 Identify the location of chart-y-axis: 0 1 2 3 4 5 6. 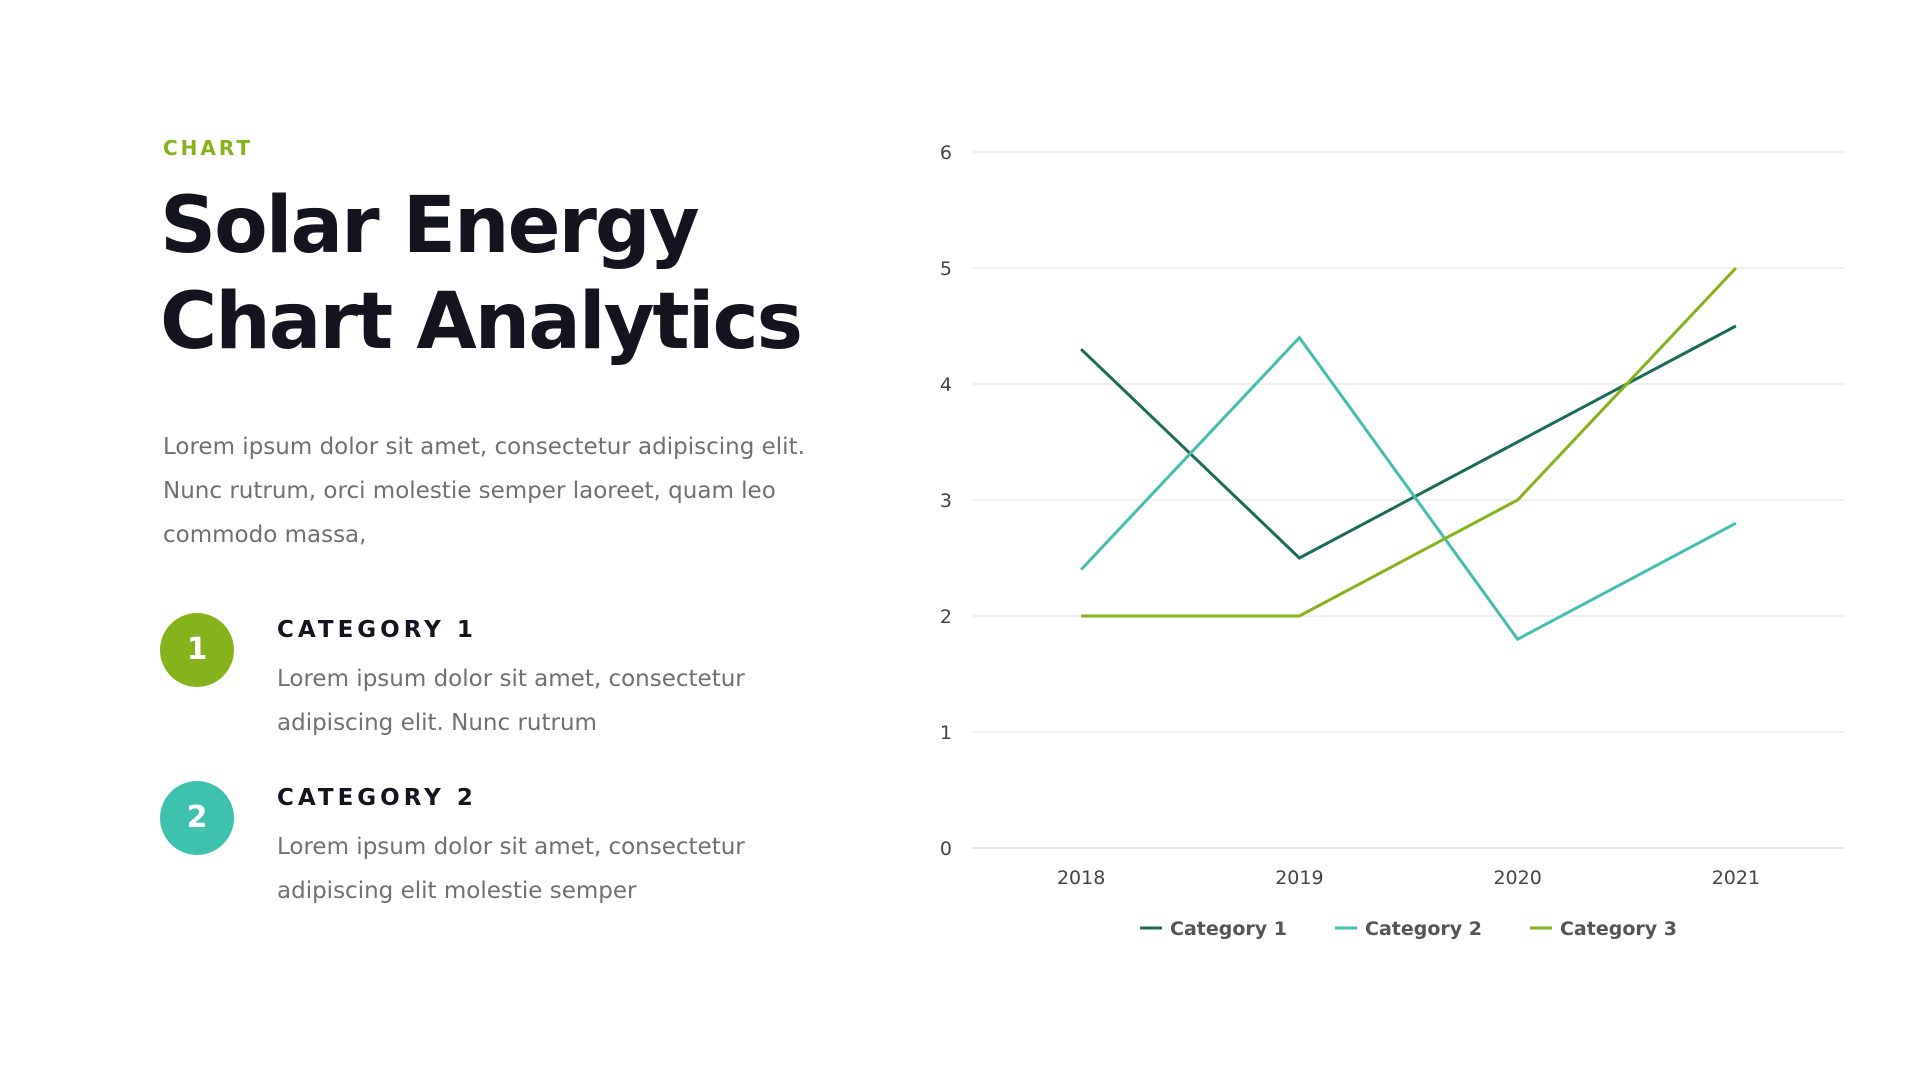
(946, 501).